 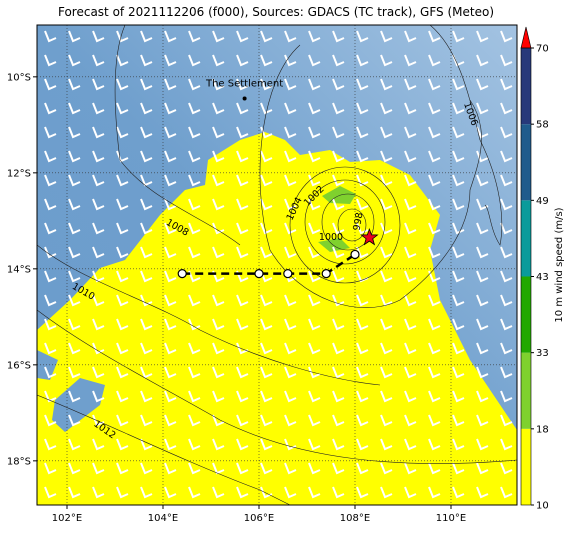 I want to click on place-label: The Settlement, so click(x=244, y=83).